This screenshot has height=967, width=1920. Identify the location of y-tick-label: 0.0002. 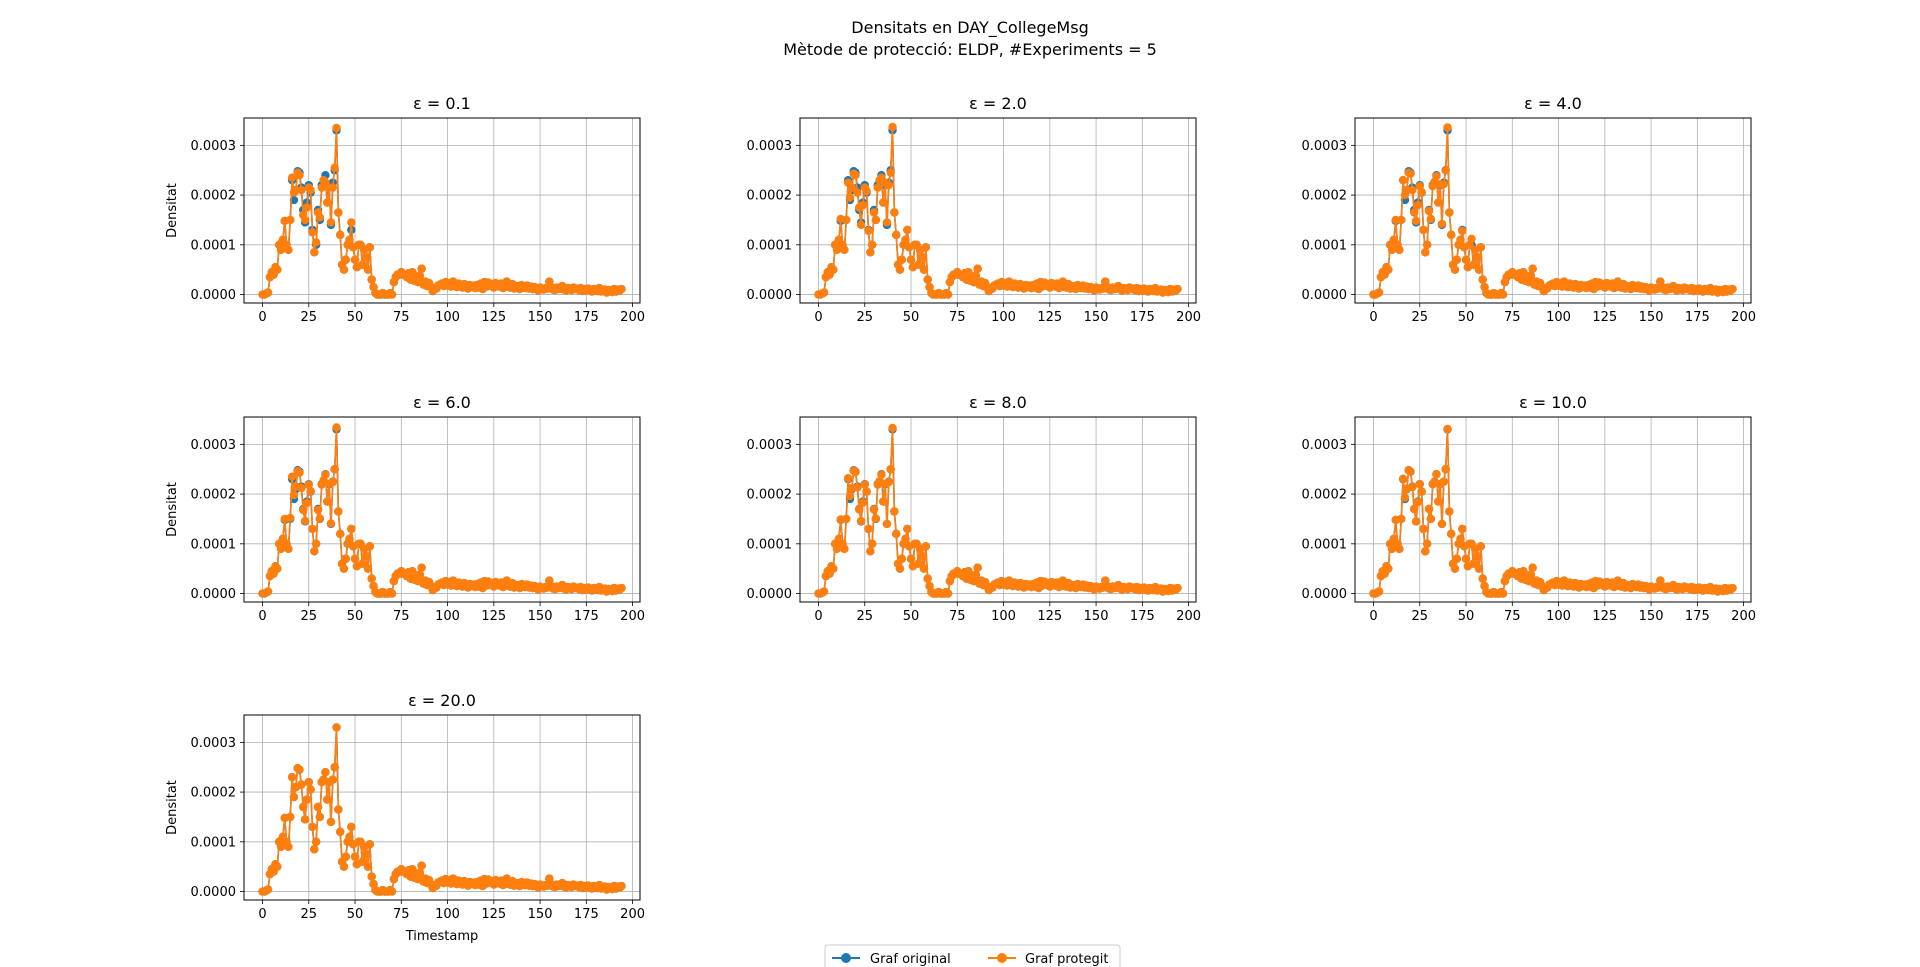
(214, 793).